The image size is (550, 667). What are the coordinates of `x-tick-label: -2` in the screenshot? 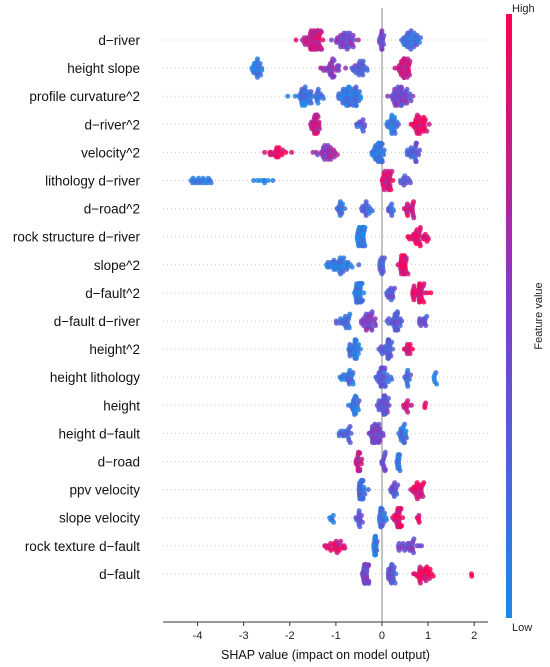 It's located at (290, 636).